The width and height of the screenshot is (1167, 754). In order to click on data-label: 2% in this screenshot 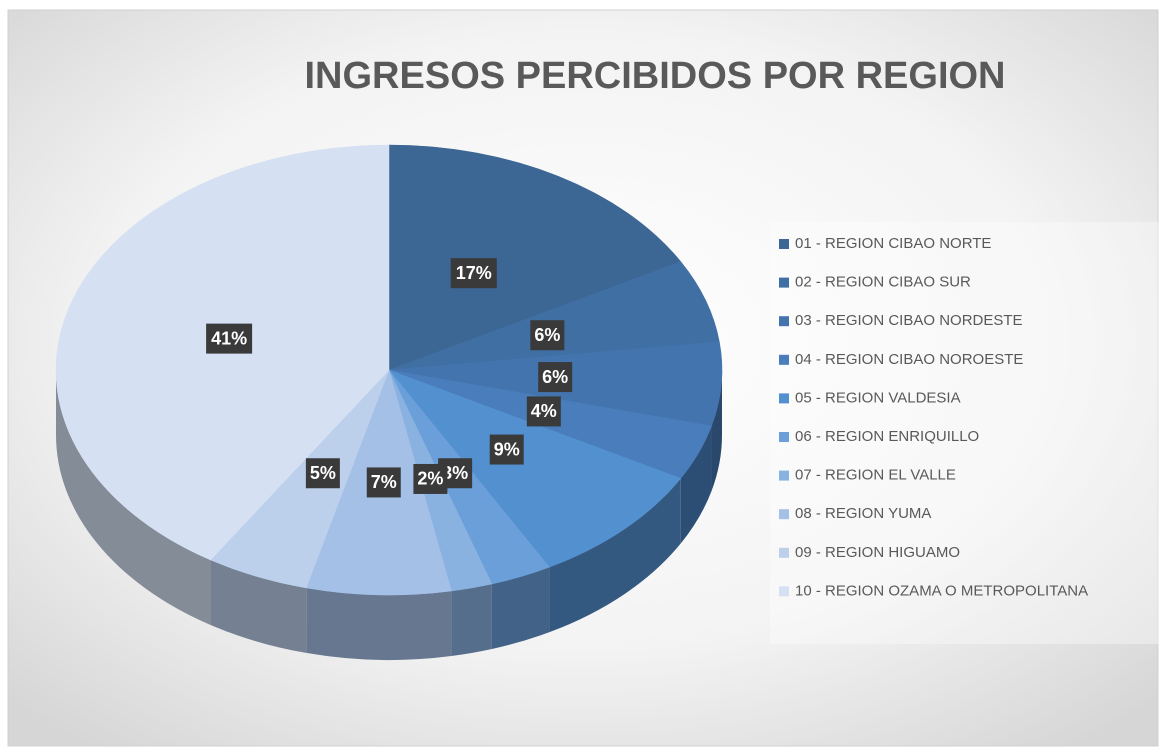, I will do `click(430, 479)`.